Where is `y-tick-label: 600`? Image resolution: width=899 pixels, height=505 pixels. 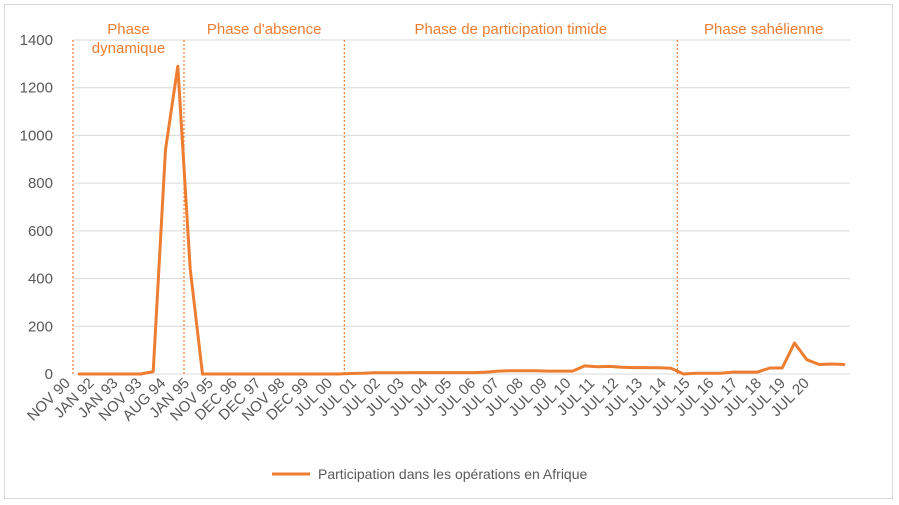 y-tick-label: 600 is located at coordinates (40, 231).